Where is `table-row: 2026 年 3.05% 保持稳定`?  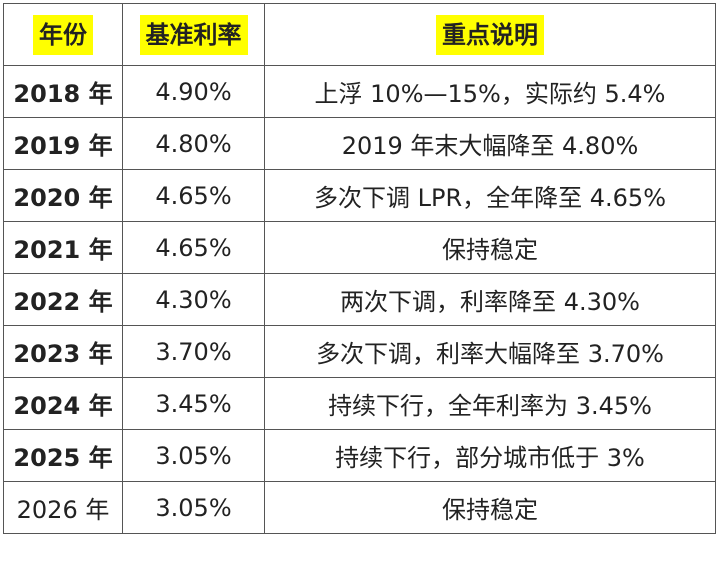
table-row: 2026 年 3.05% 保持稳定 is located at coordinates (359, 507).